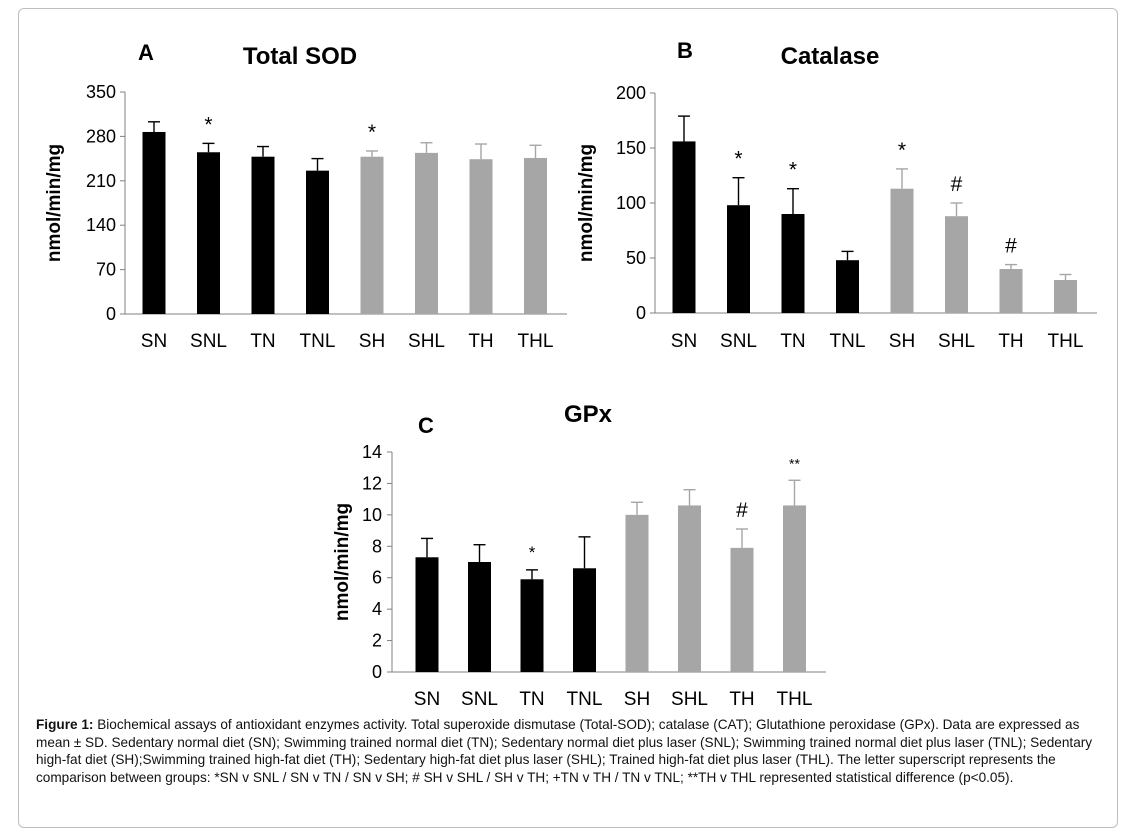 Image resolution: width=1139 pixels, height=840 pixels. Describe the element at coordinates (372, 132) in the screenshot. I see `significance-mark-a-sh: *` at that location.